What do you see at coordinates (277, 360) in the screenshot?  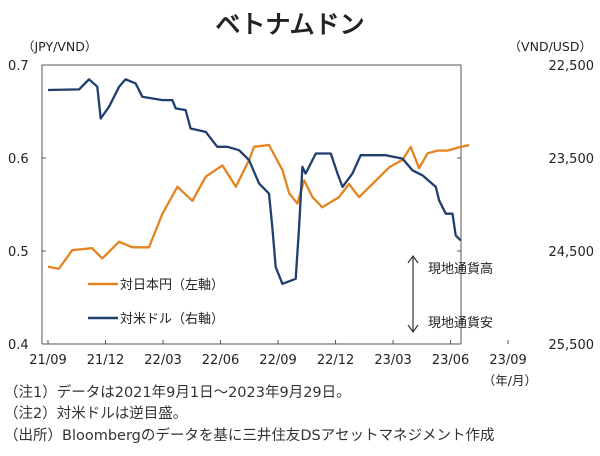 I see `x-tick-label: 22/09` at bounding box center [277, 360].